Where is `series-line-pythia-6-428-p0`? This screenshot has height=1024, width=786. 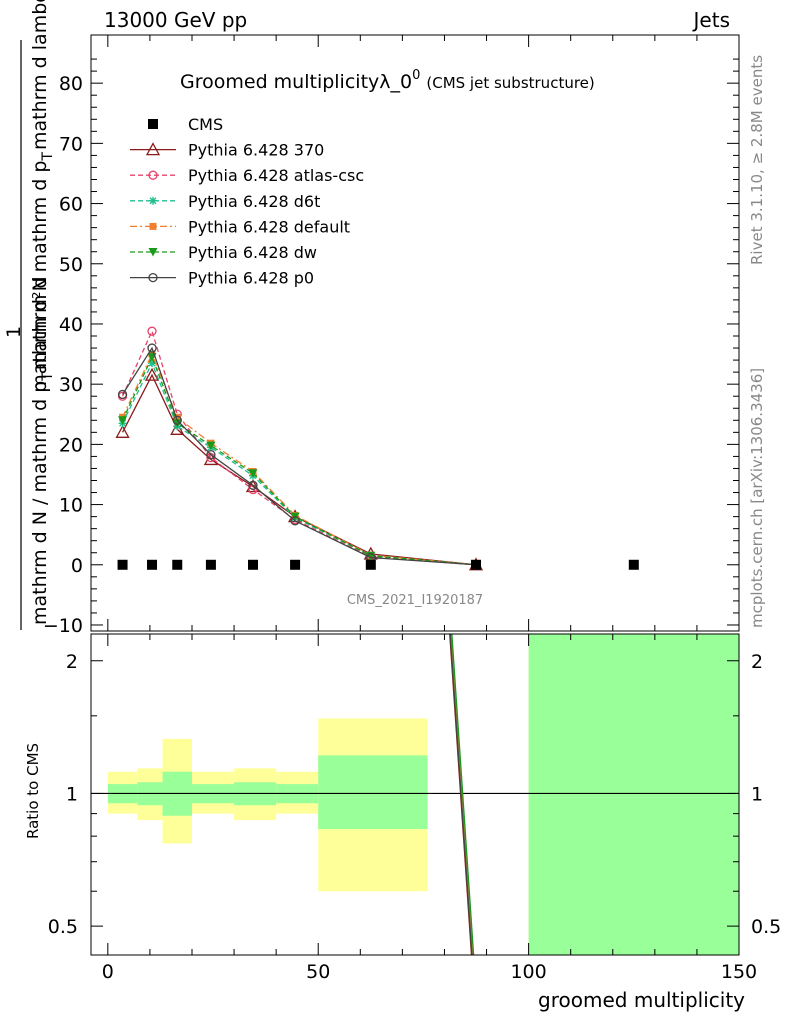 series-line-pythia-6-428-p0 is located at coordinates (299, 456).